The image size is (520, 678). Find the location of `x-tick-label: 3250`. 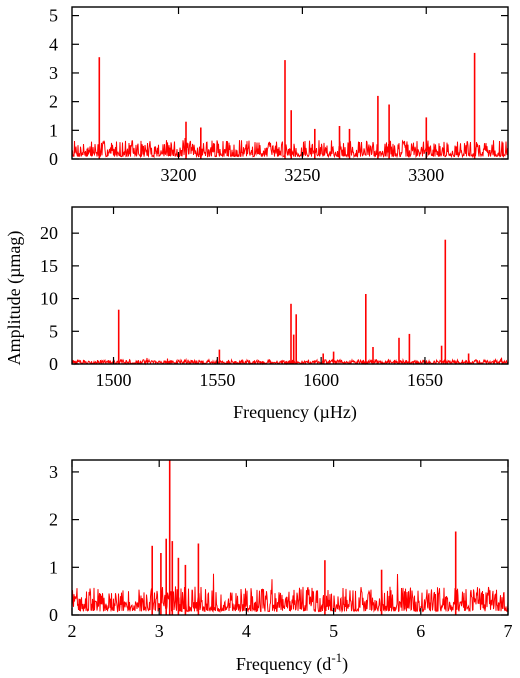

x-tick-label: 3250 is located at coordinates (302, 175).